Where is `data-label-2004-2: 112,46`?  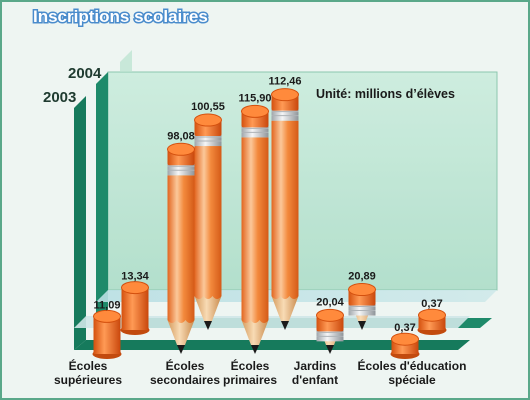 data-label-2004-2: 112,46 is located at coordinates (284, 82).